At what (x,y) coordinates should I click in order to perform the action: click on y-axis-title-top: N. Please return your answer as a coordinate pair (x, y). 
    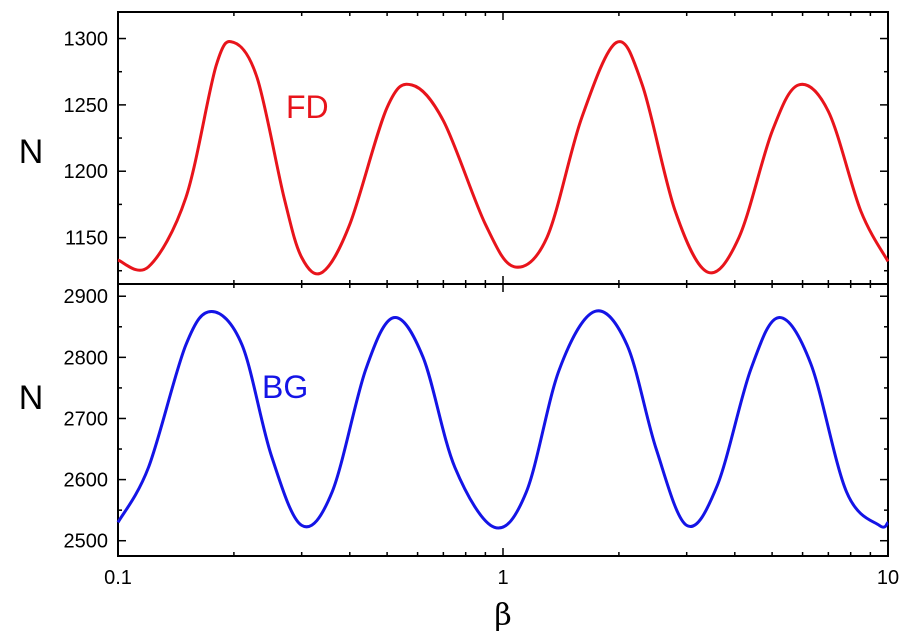
    Looking at the image, I should click on (31, 152).